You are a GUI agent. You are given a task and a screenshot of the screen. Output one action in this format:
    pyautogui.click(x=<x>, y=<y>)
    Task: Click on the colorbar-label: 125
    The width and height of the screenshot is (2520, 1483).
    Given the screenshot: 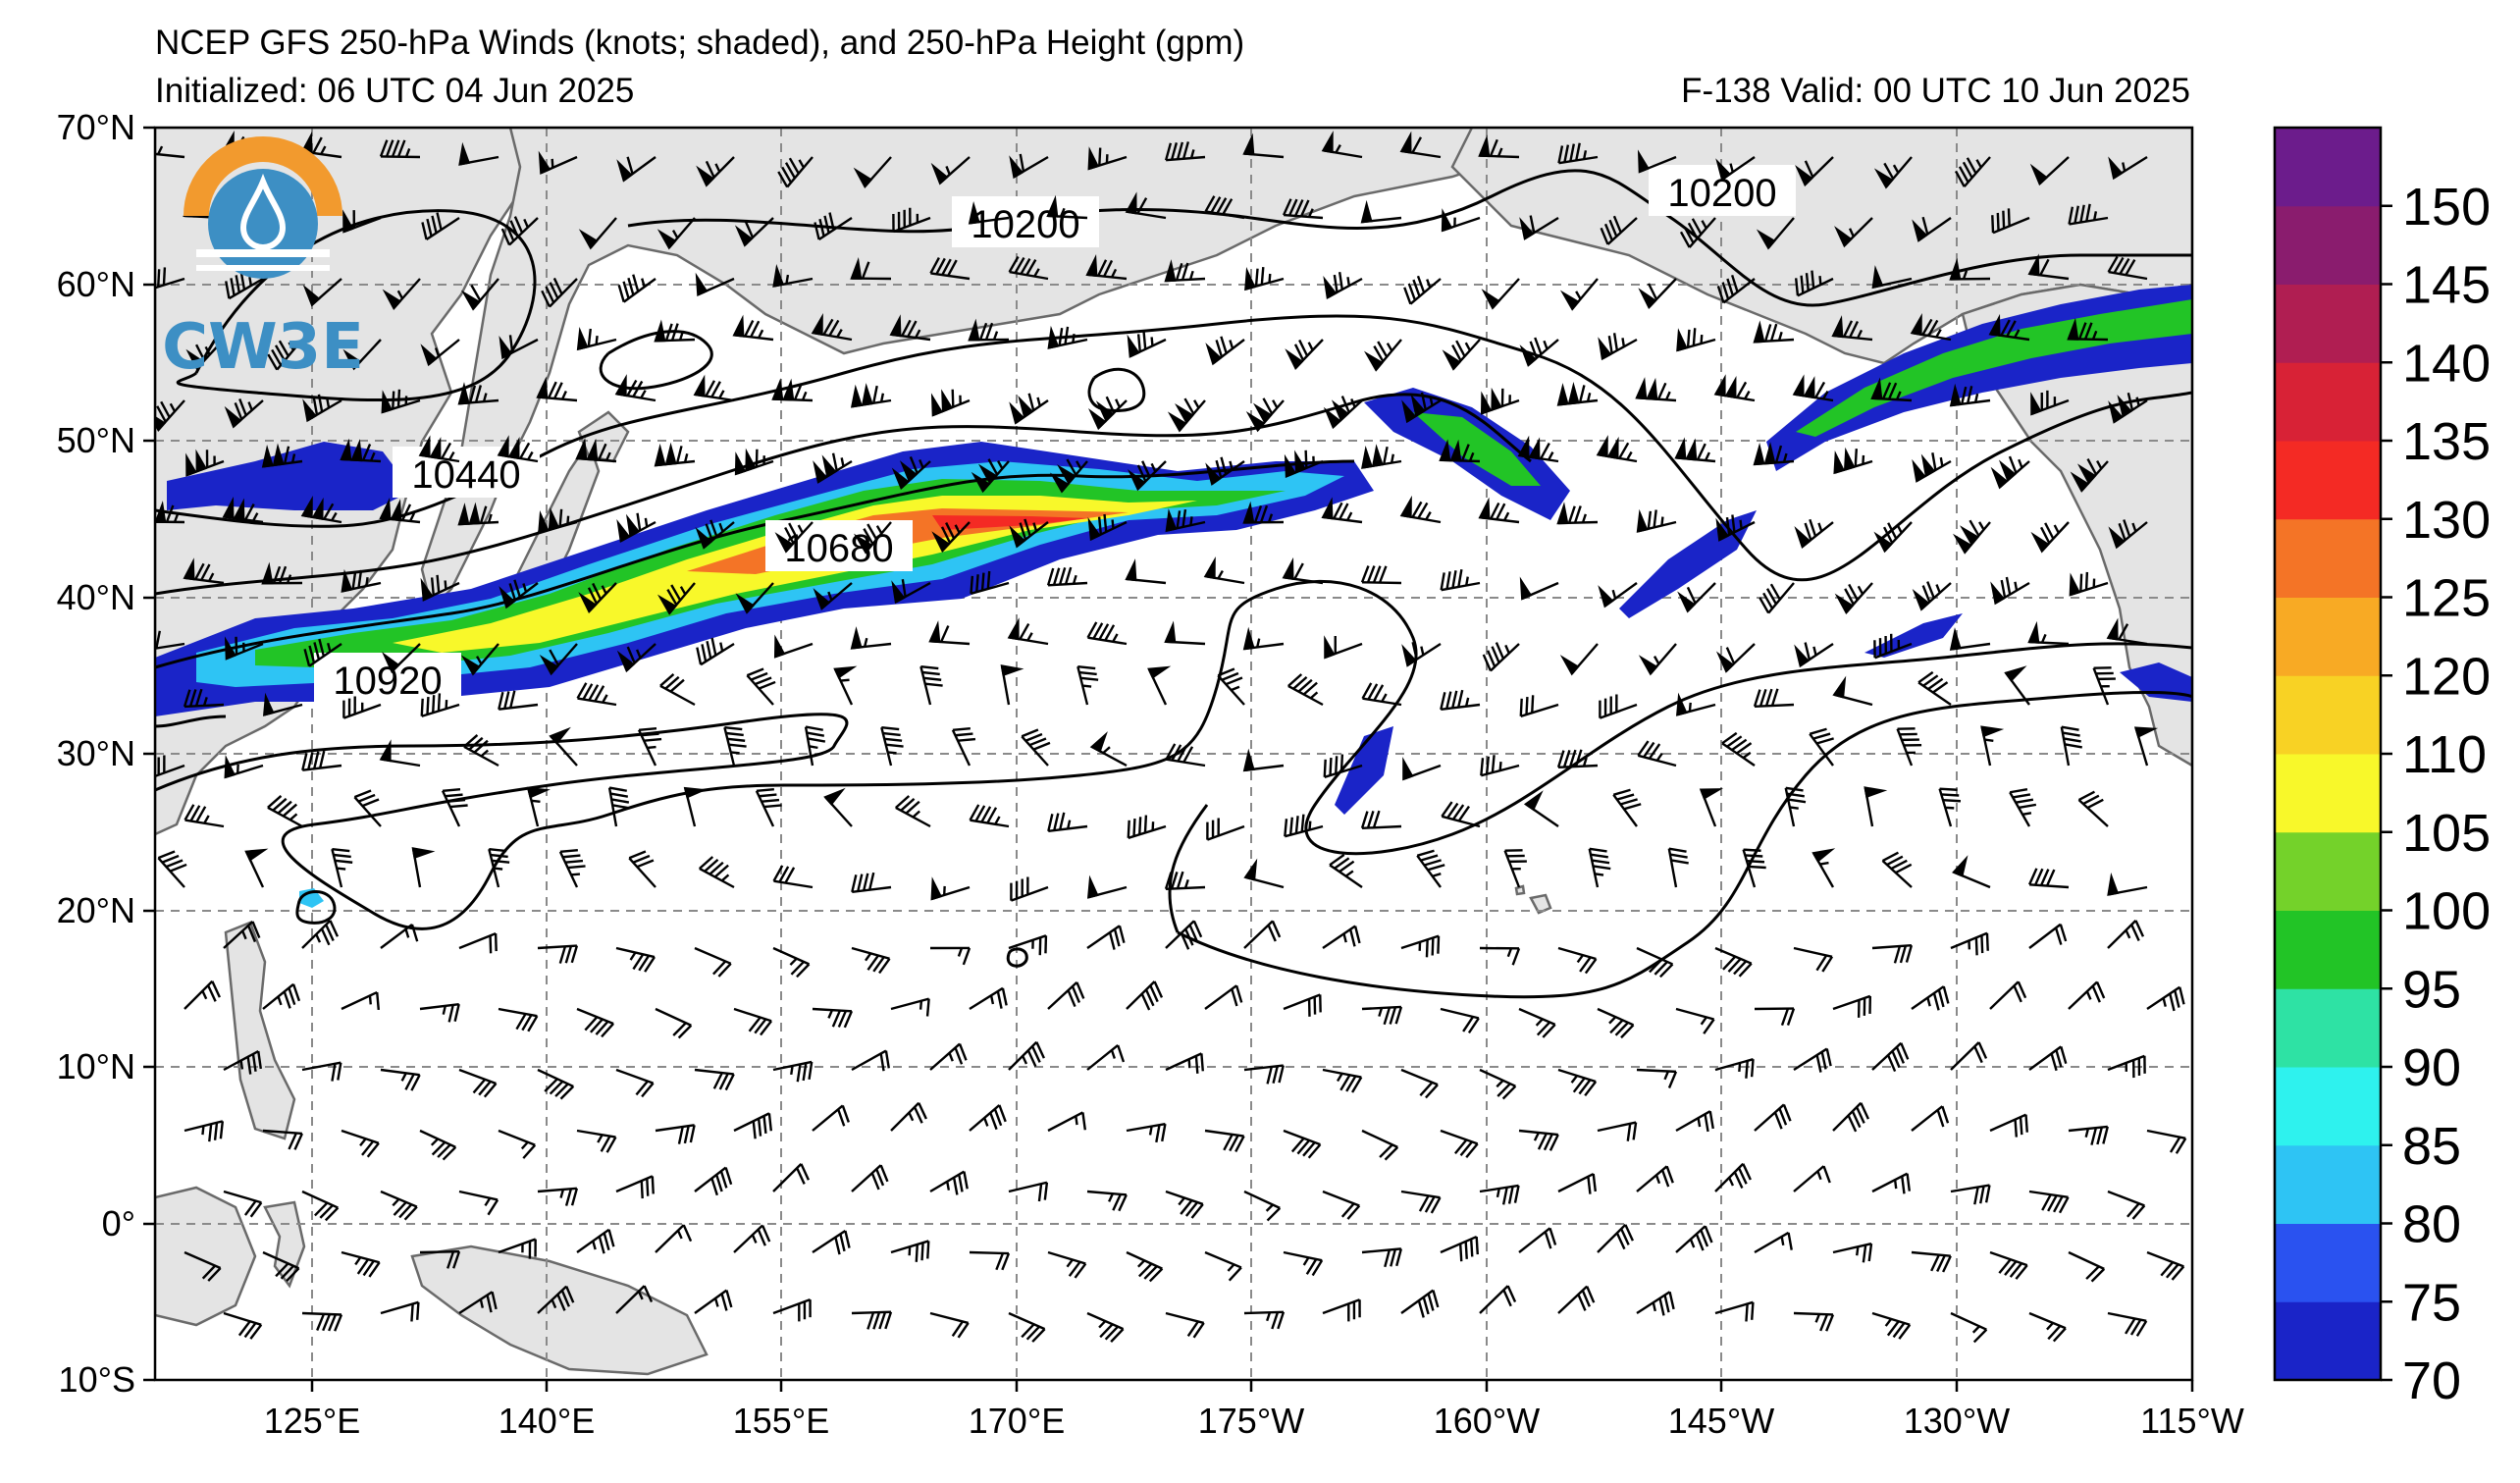 What is the action you would take?
    pyautogui.click(x=2446, y=598)
    